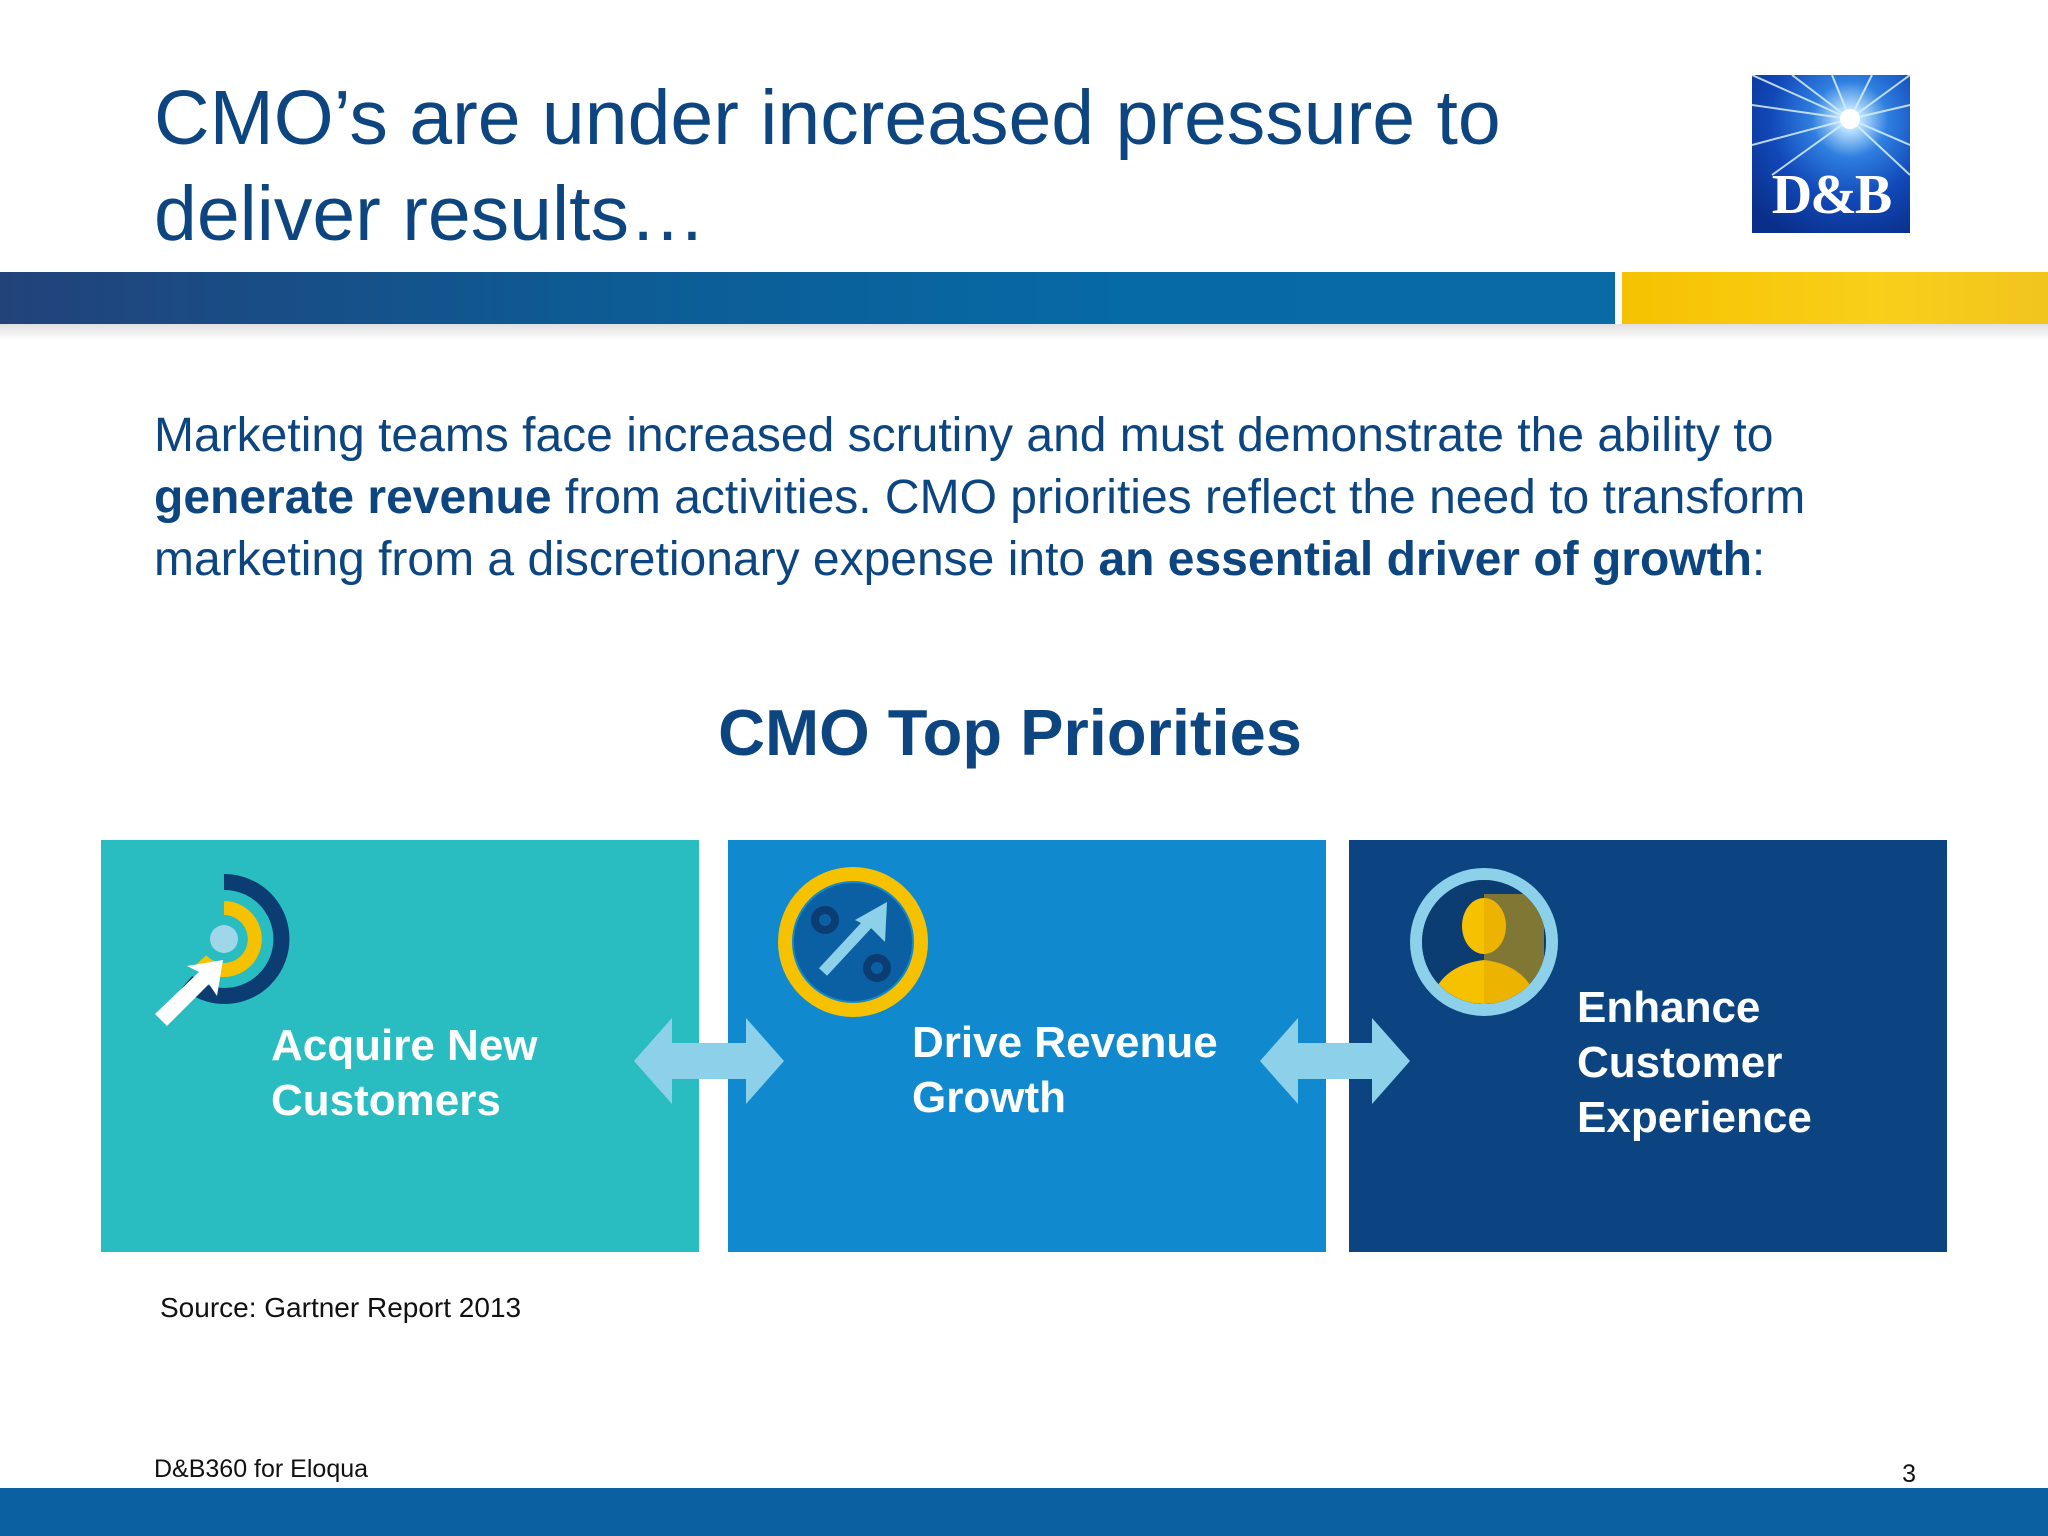 This screenshot has height=1536, width=2048. I want to click on starburst-icon, so click(1831, 125).